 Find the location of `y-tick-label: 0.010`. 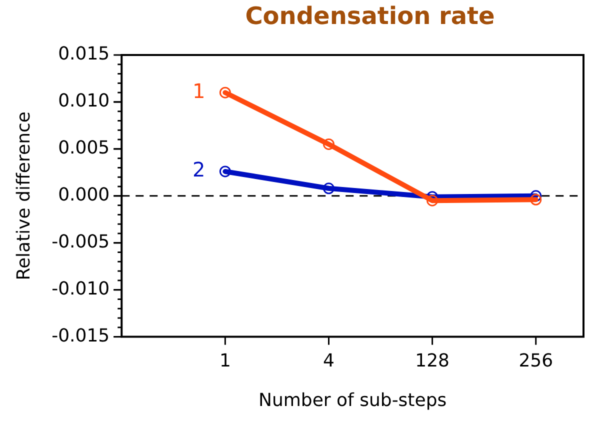

y-tick-label: 0.010 is located at coordinates (84, 101).